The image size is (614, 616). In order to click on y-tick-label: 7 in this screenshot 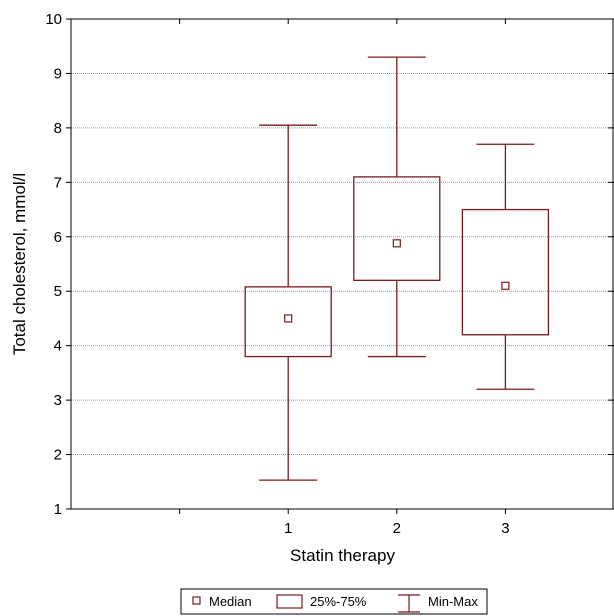, I will do `click(58, 182)`.